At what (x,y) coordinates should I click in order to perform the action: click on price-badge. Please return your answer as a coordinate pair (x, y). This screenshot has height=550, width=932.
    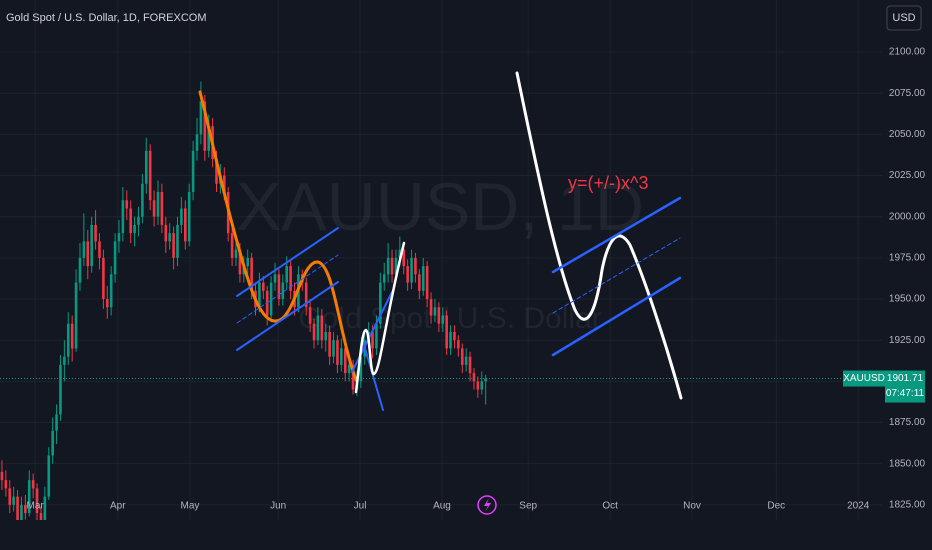
    Looking at the image, I should click on (905, 386).